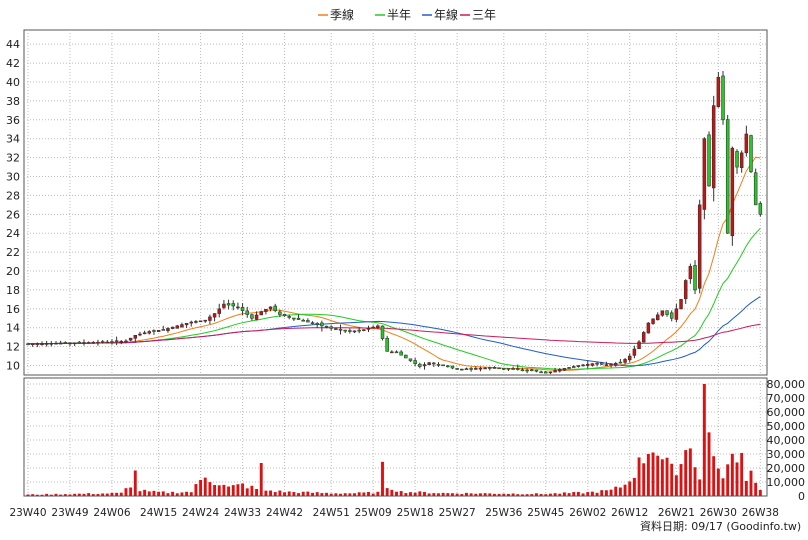 This screenshot has width=808, height=540. Describe the element at coordinates (111, 513) in the screenshot. I see `x-tick-label: 24W06` at that location.